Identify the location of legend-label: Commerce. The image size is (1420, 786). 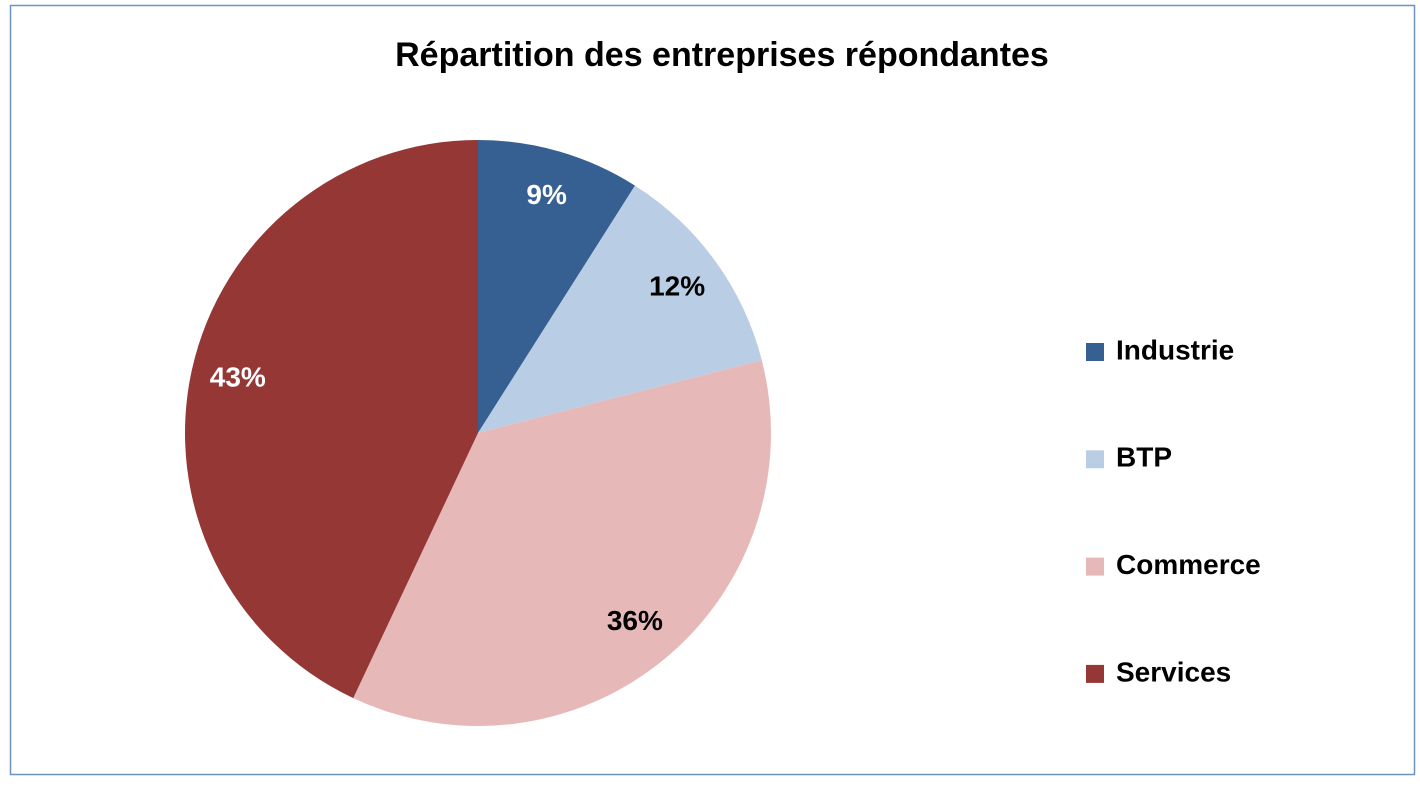
(1188, 564).